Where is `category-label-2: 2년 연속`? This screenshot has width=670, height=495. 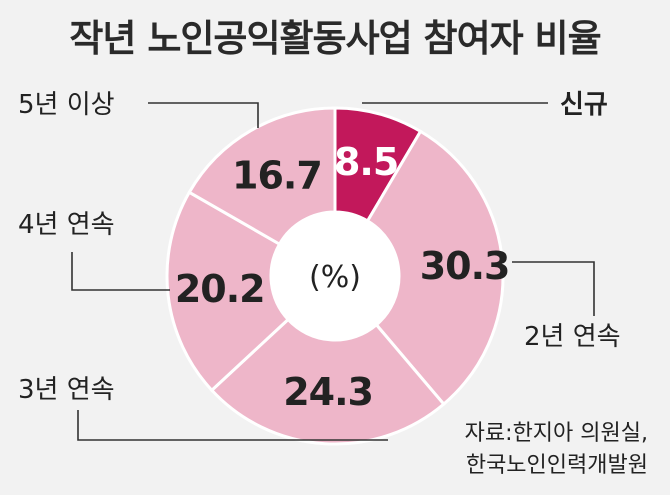
category-label-2: 2년 연속 is located at coordinates (572, 337).